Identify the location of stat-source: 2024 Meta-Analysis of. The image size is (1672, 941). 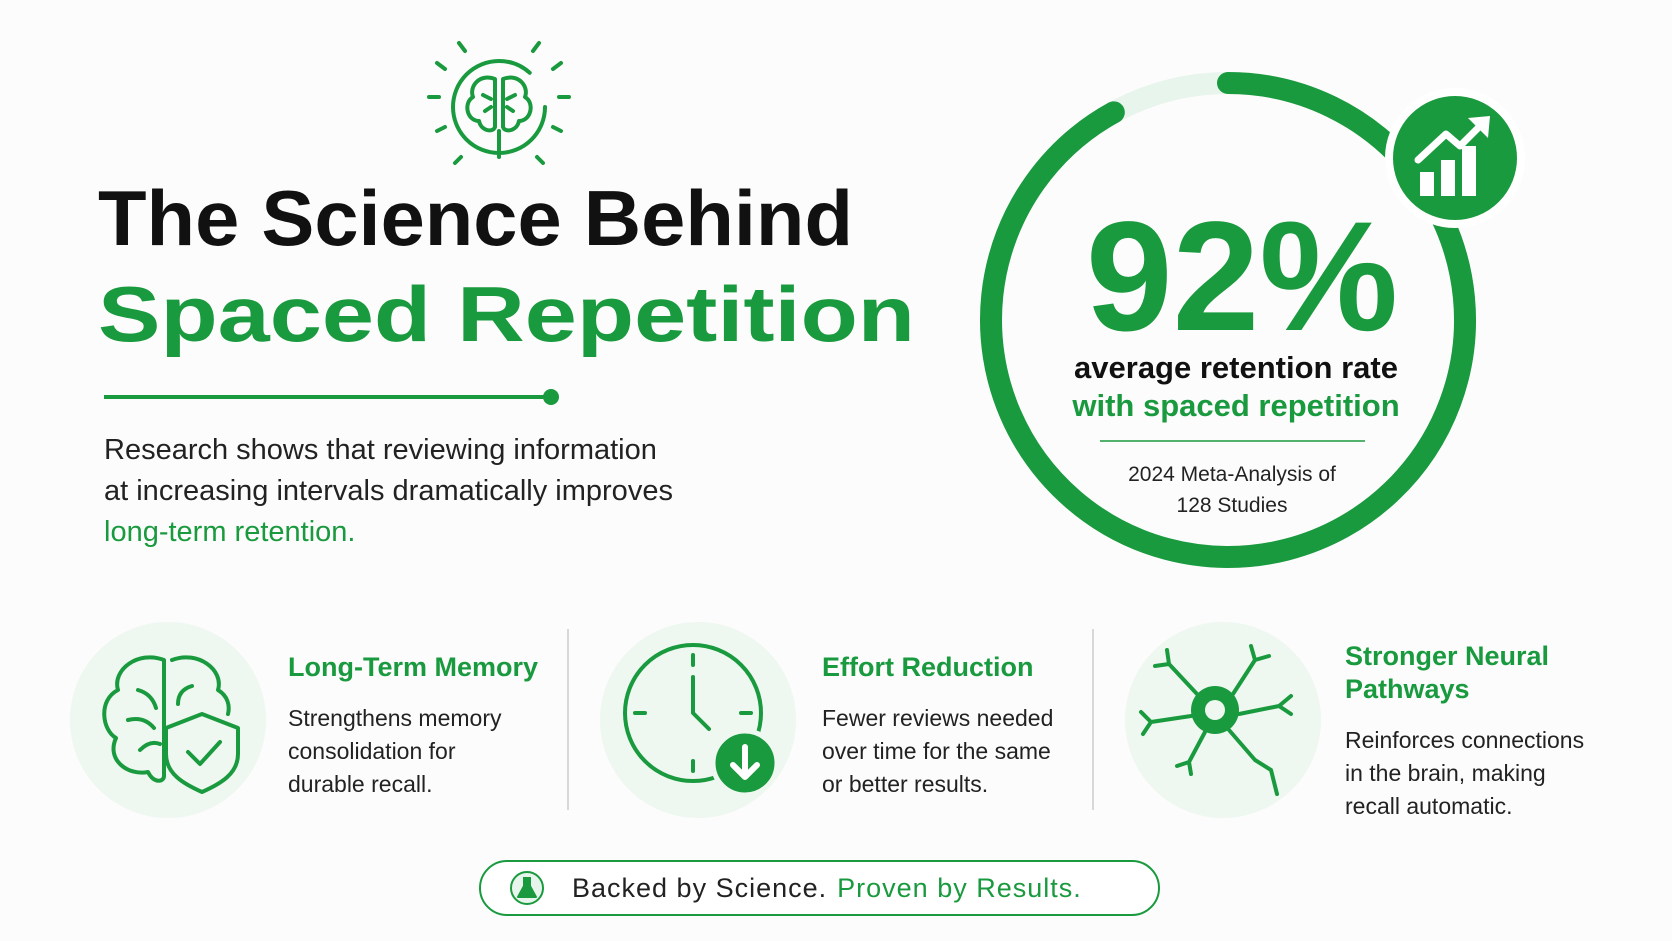
(1232, 474).